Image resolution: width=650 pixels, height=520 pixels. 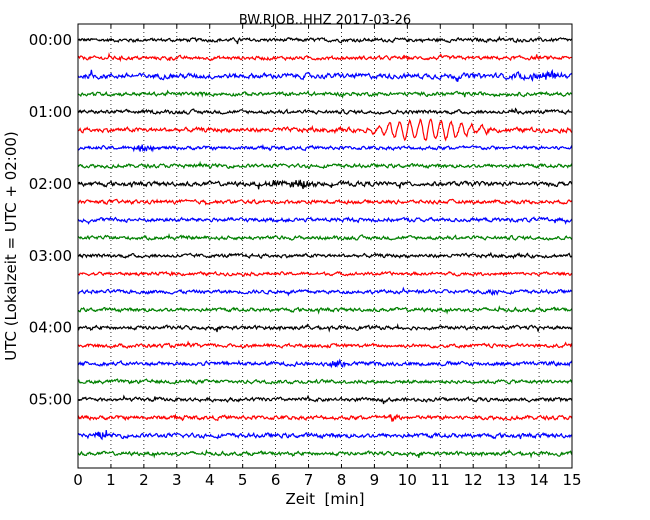 What do you see at coordinates (50, 40) in the screenshot?
I see `y-tick-label: 00:00` at bounding box center [50, 40].